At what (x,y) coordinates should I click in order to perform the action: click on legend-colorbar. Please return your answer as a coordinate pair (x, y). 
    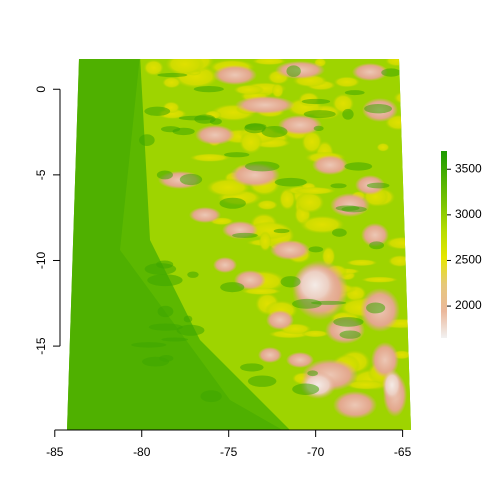
    Looking at the image, I should click on (444, 244).